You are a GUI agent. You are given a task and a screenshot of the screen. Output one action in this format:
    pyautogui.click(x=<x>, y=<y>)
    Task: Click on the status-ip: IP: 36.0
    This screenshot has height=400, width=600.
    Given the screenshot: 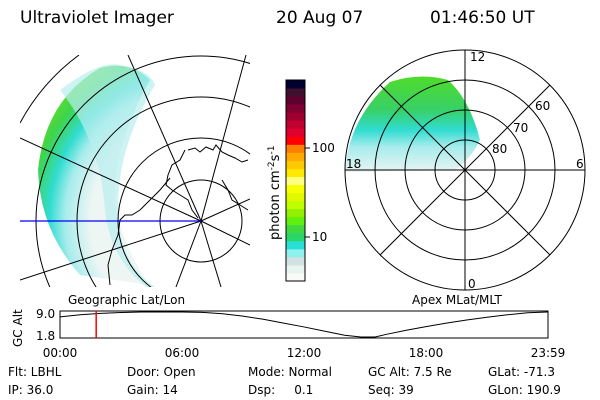 What is the action you would take?
    pyautogui.click(x=31, y=390)
    